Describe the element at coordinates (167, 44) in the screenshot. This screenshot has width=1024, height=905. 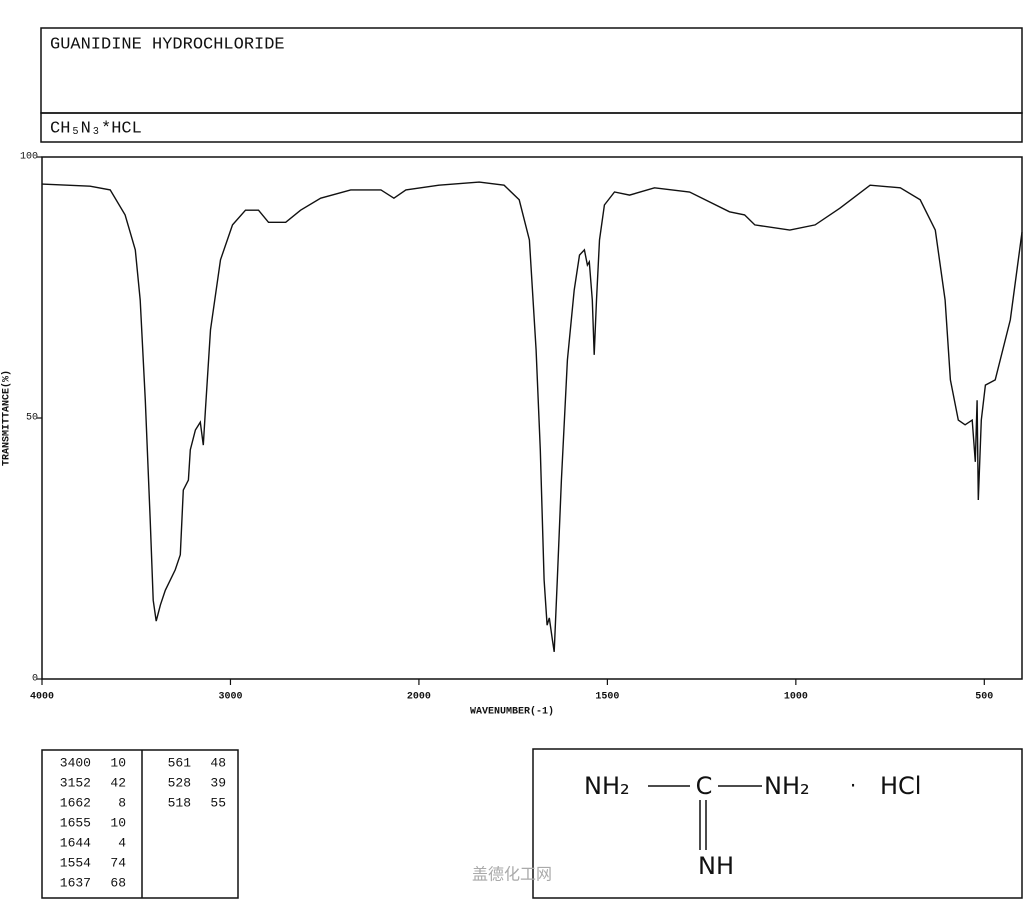
I see `chart-title: GUANIDINE HYDROCHLORIDE` at that location.